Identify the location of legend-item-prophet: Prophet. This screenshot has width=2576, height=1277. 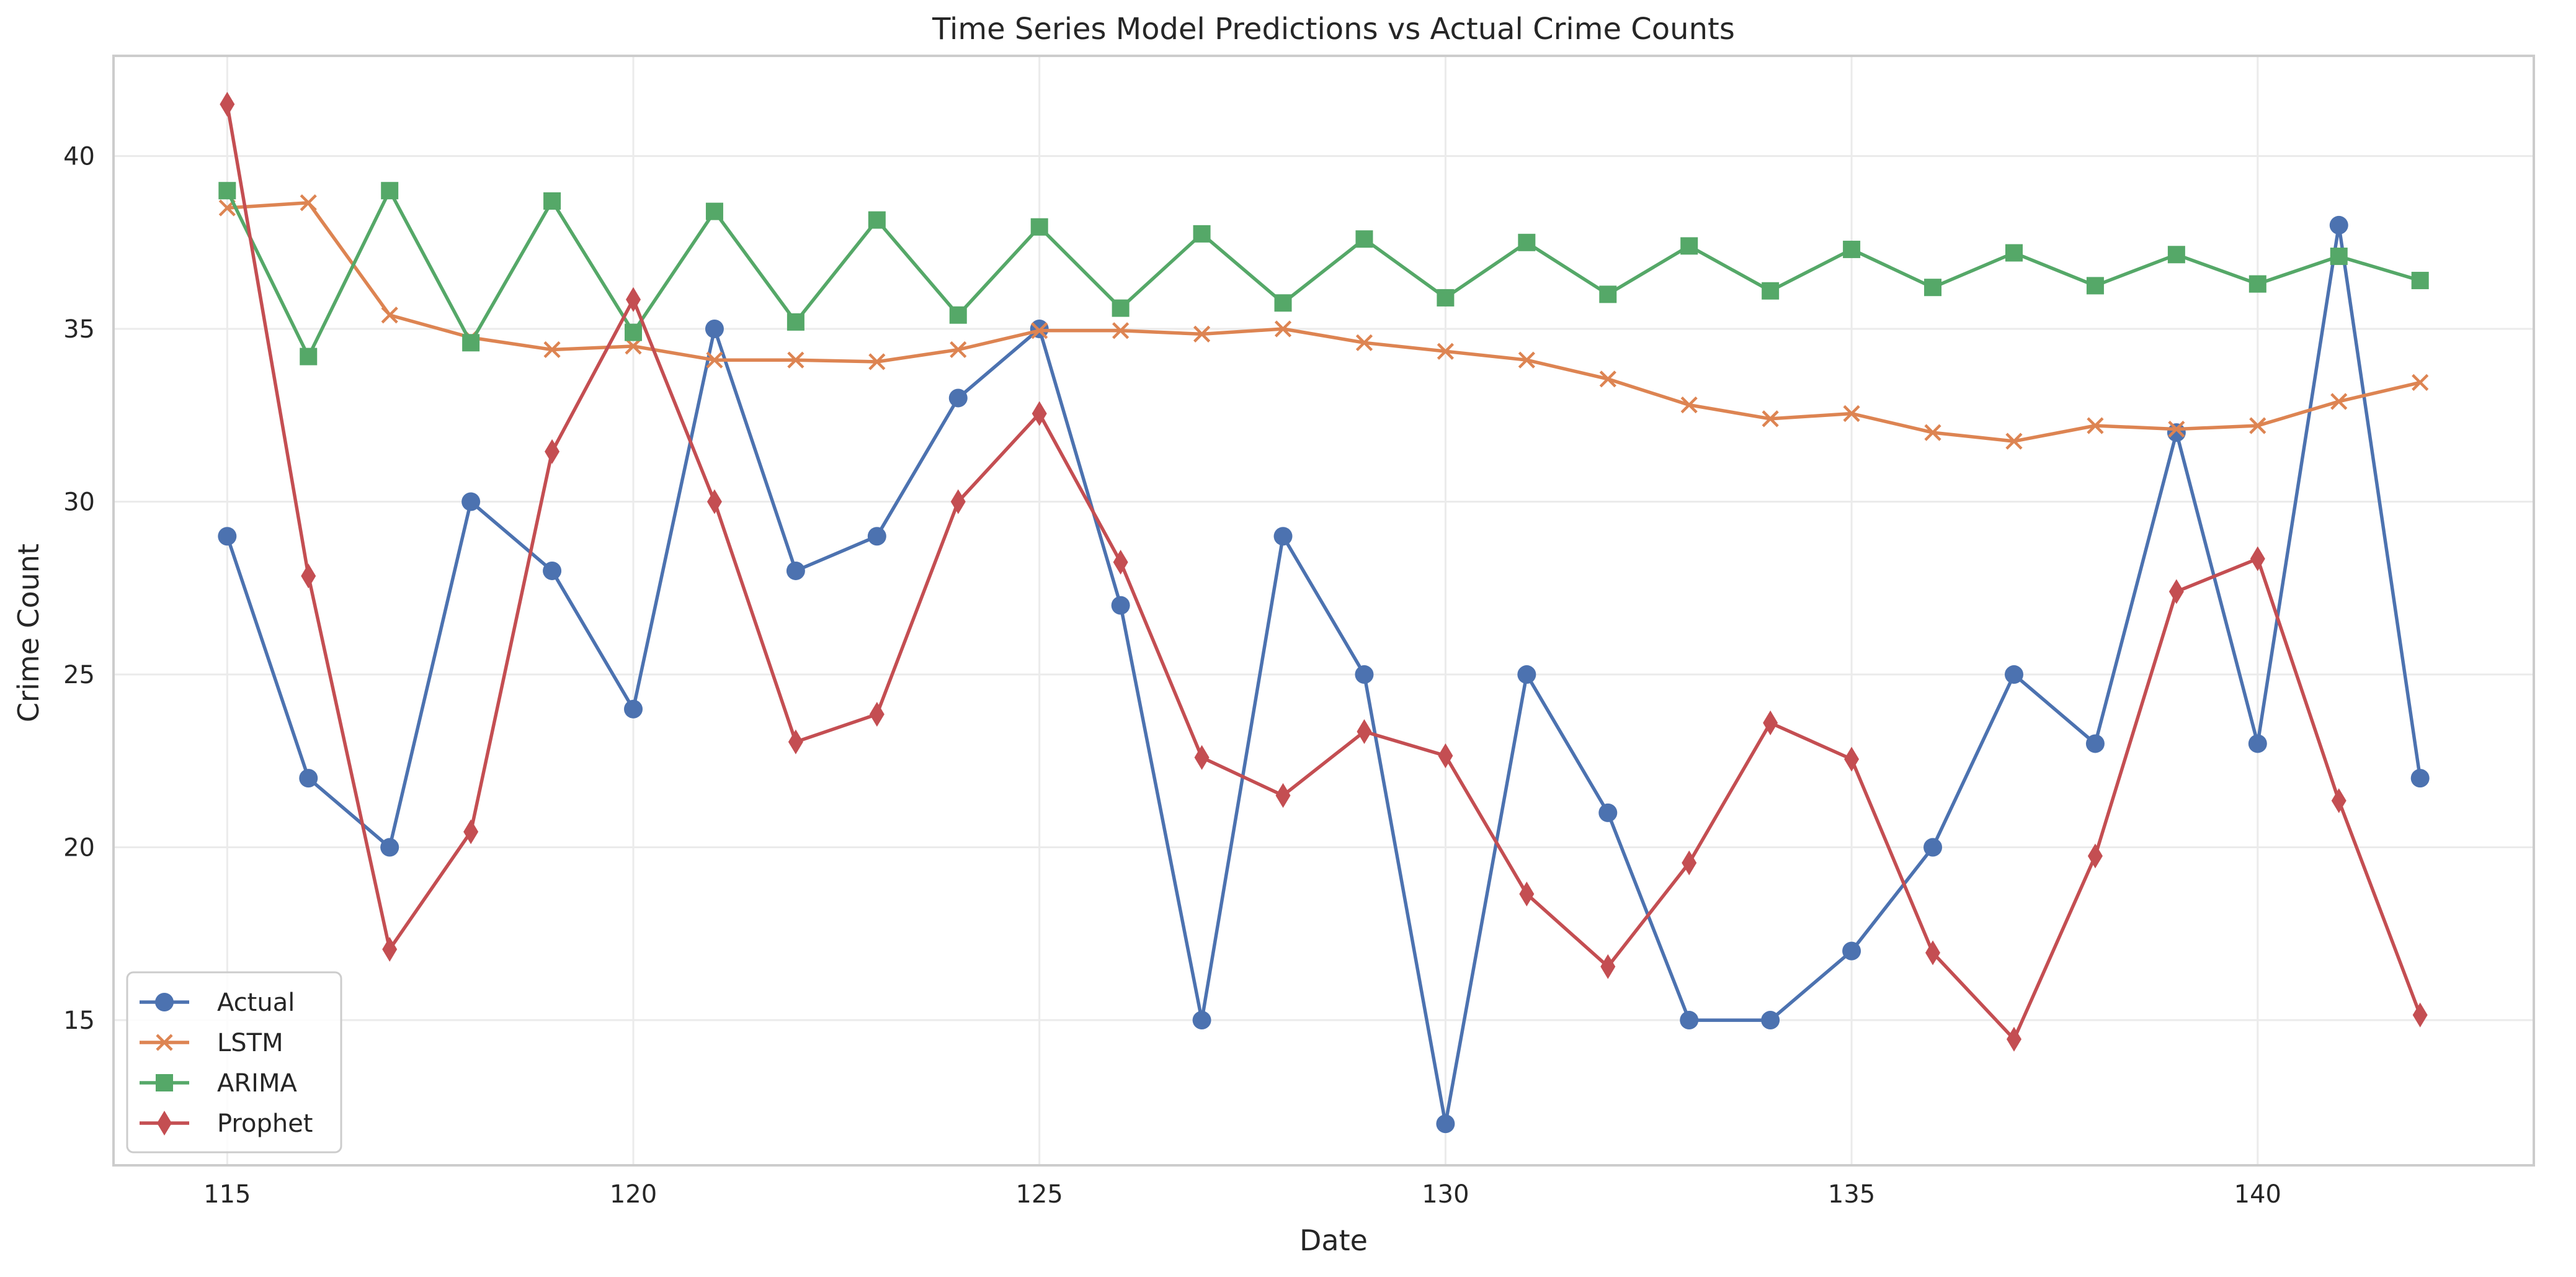
(227, 1123).